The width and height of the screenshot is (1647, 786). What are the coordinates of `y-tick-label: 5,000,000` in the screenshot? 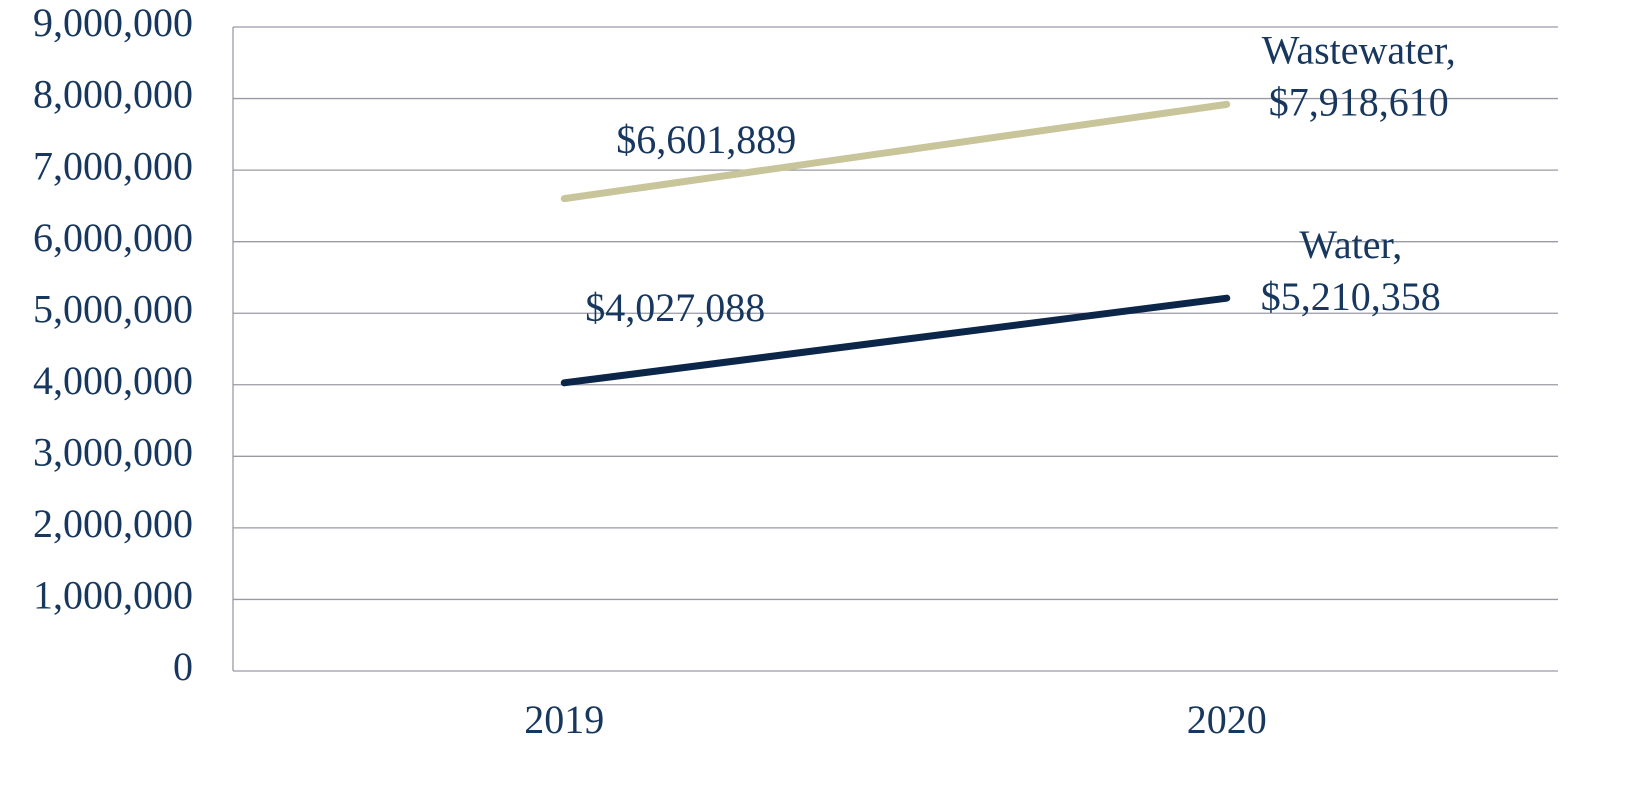 It's located at (113, 308).